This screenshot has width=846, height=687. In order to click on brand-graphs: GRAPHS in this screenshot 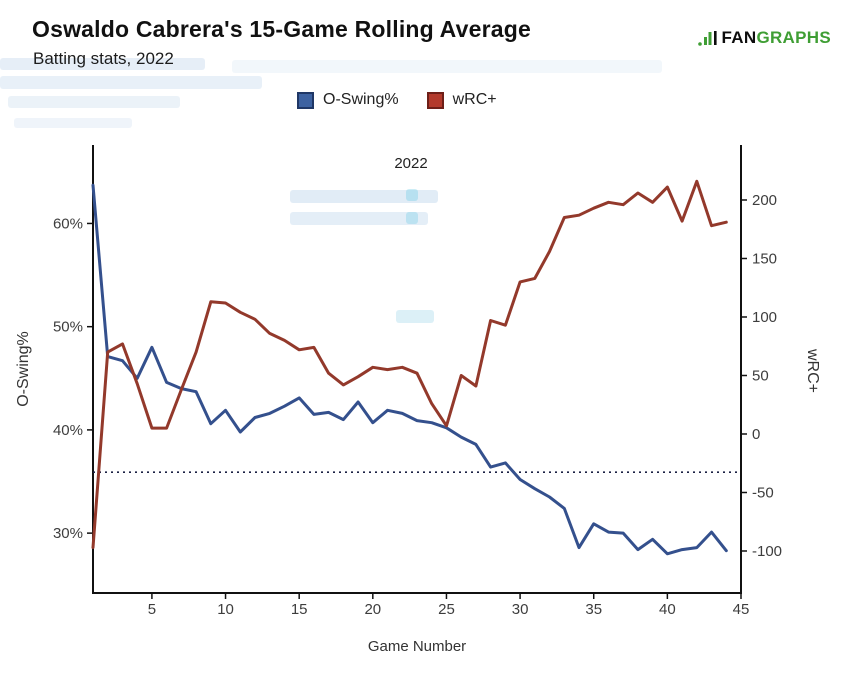, I will do `click(793, 37)`.